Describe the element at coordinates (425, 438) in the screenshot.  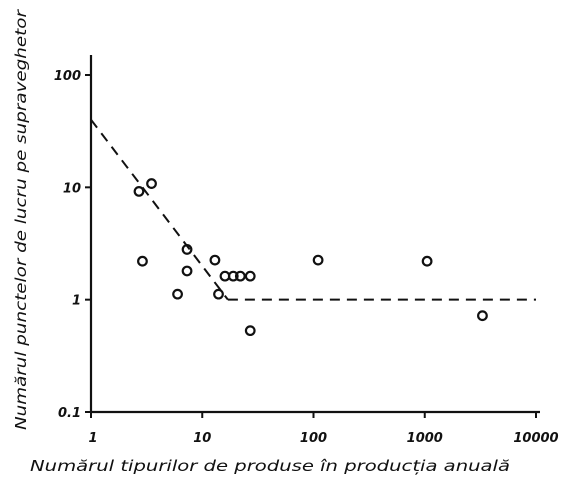
I see `x-tick-label: 1000` at that location.